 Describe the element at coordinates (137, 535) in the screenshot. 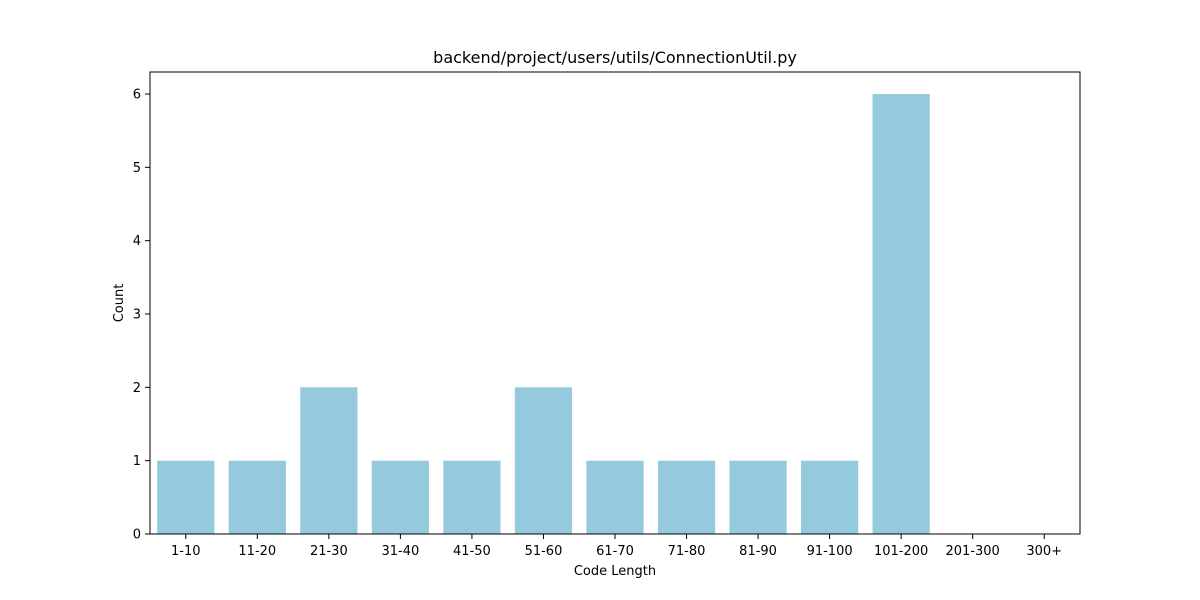

I see `y-tick-label: 0` at that location.